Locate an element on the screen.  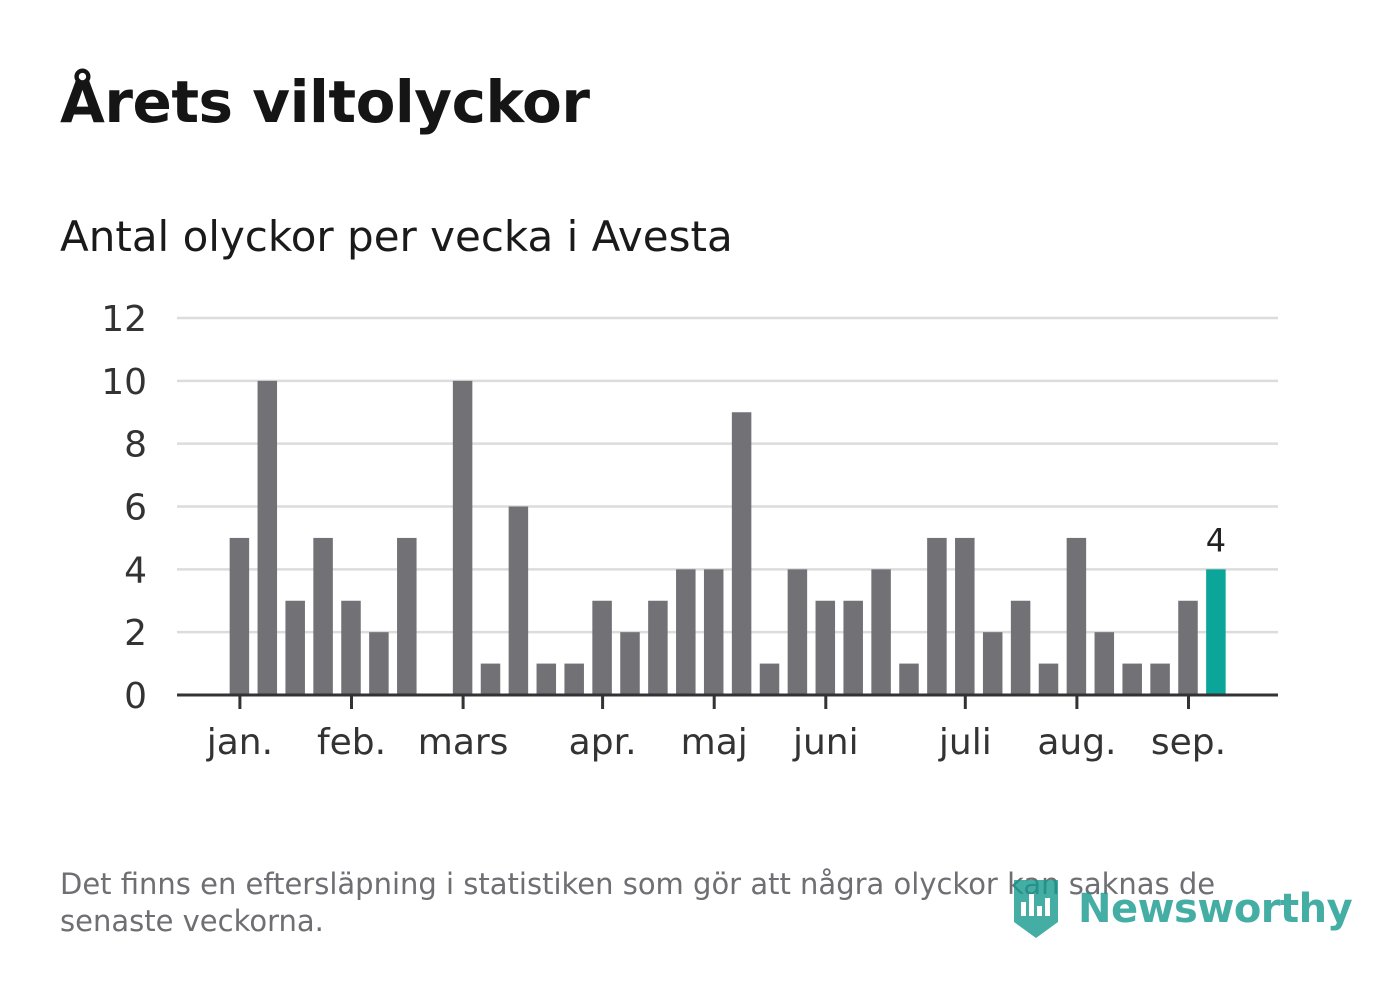
x-tick-label: mars is located at coordinates (463, 742).